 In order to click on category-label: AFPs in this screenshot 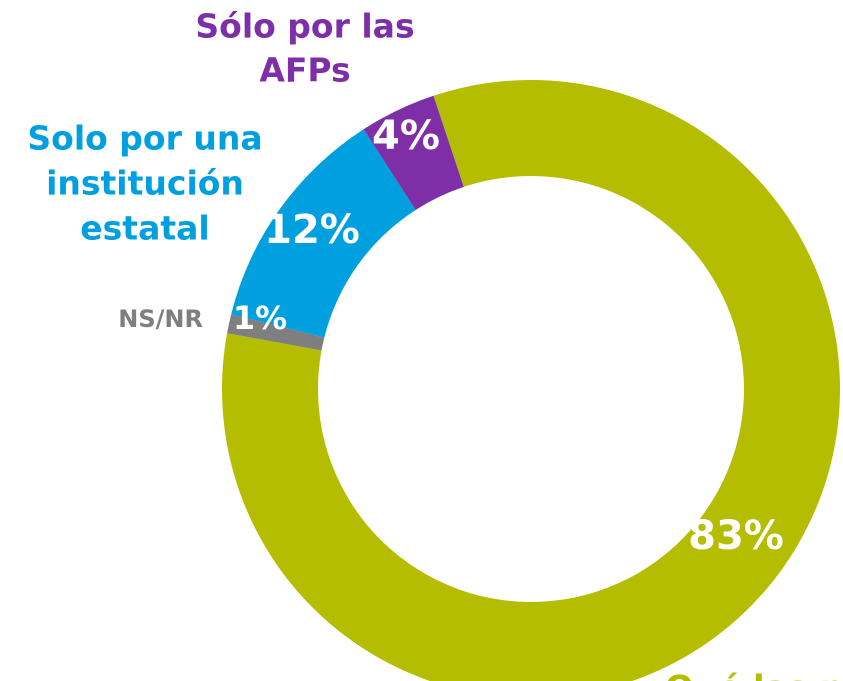, I will do `click(304, 70)`.